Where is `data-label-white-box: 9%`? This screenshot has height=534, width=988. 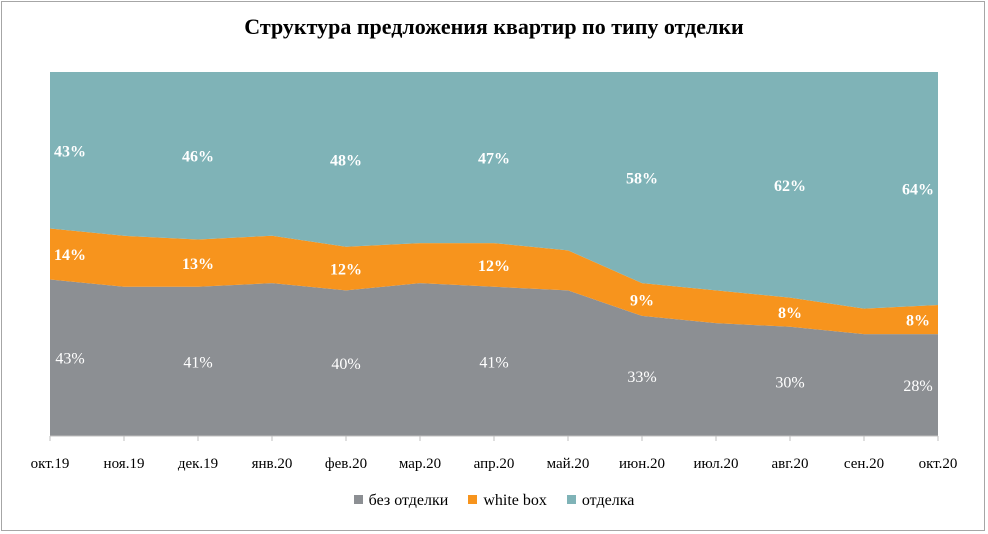 data-label-white-box: 9% is located at coordinates (642, 301).